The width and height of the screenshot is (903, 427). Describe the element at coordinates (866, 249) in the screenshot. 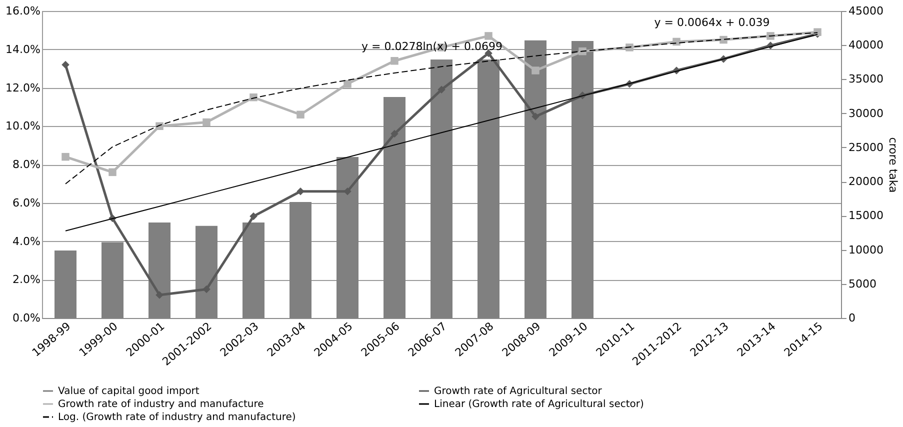

I see `y2-tick-label: 10000` at that location.